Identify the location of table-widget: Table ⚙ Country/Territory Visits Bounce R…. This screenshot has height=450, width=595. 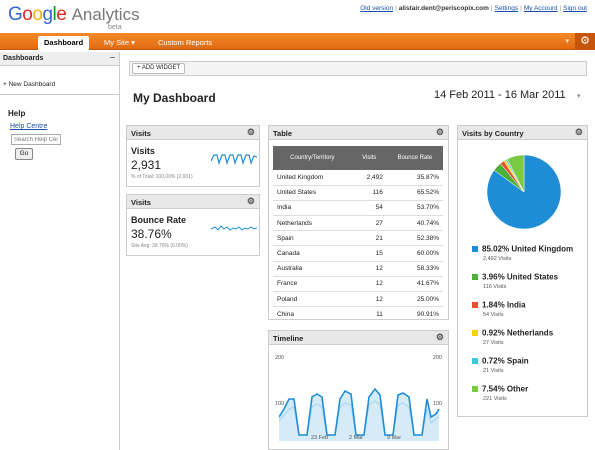
(358, 222).